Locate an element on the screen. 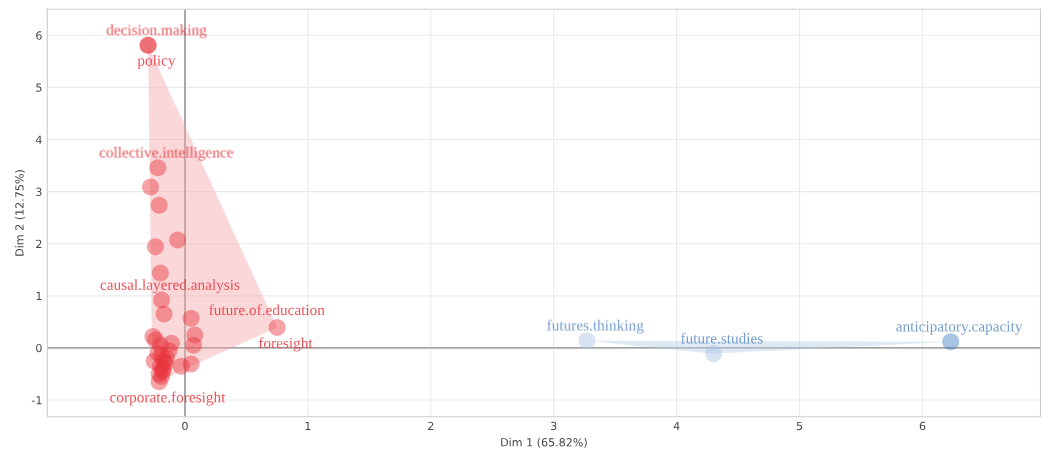 Image resolution: width=1051 pixels, height=463 pixels. y-tick-label: 4 is located at coordinates (38, 139).